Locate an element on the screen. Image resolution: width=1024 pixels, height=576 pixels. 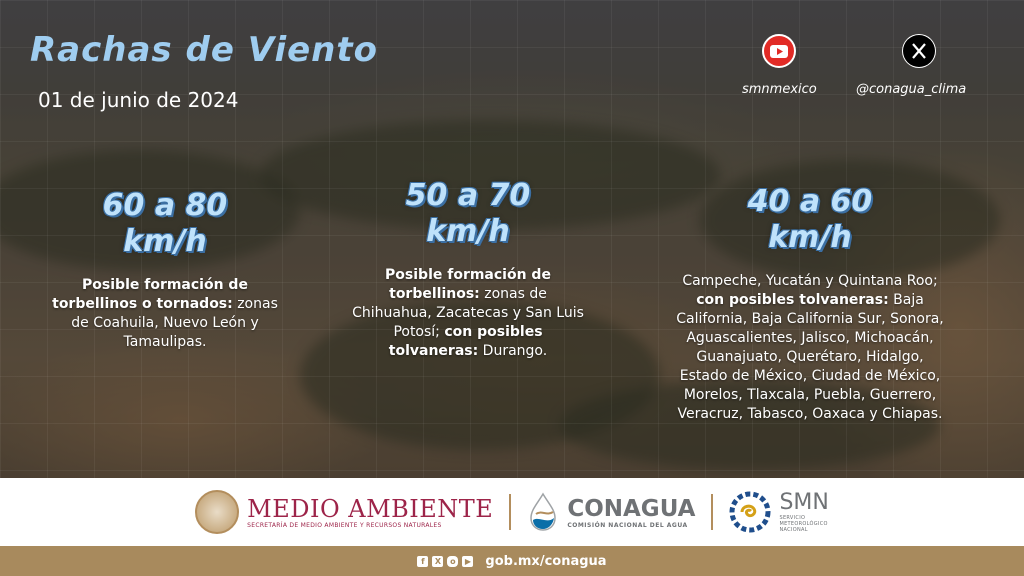
water-drop-icon is located at coordinates (543, 511).